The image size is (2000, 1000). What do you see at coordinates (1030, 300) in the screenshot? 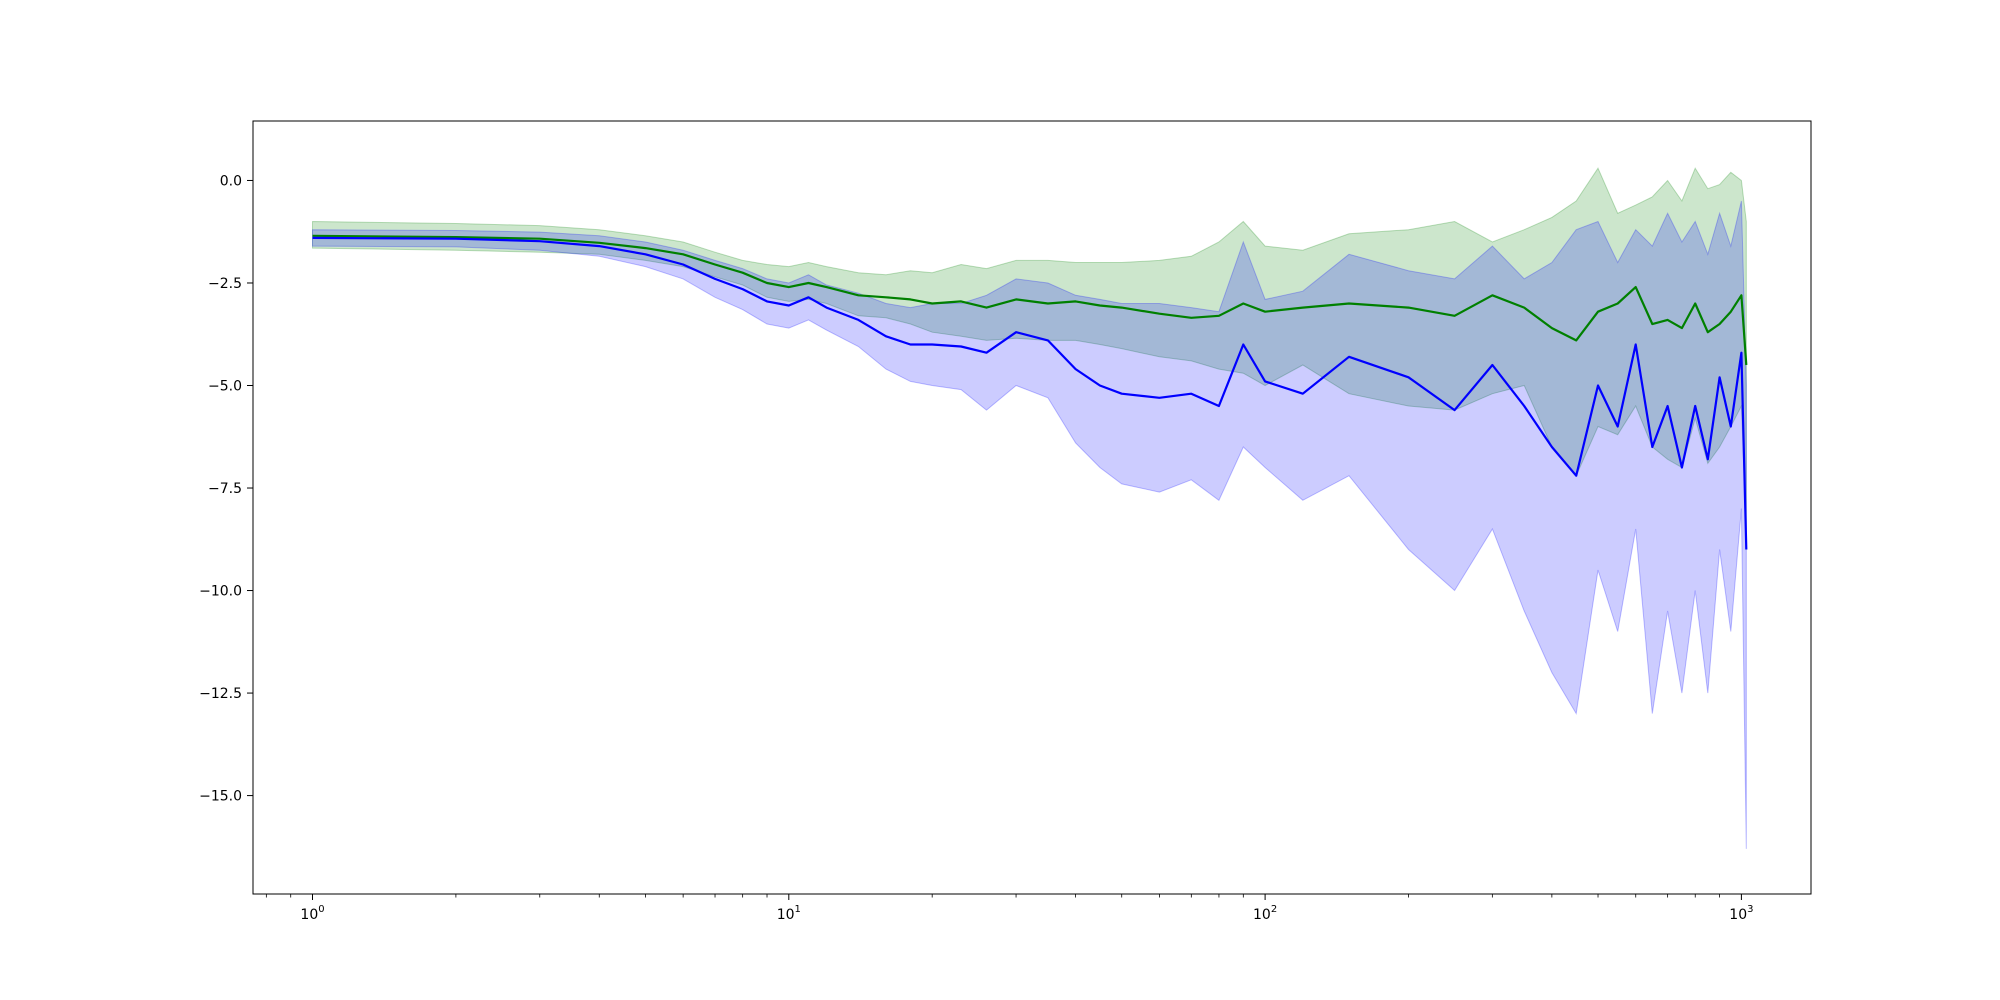
I see `series-0-line` at bounding box center [1030, 300].